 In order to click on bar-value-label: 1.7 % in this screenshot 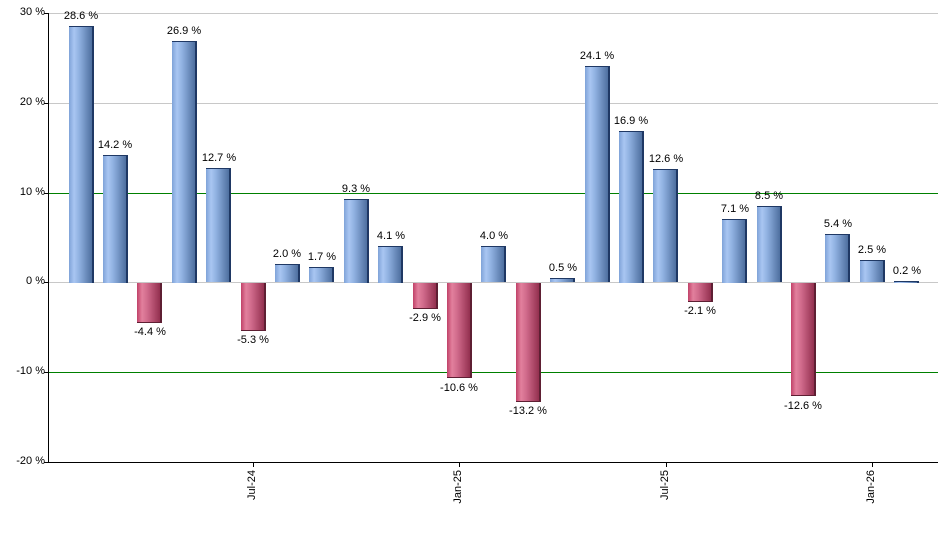, I will do `click(322, 257)`.